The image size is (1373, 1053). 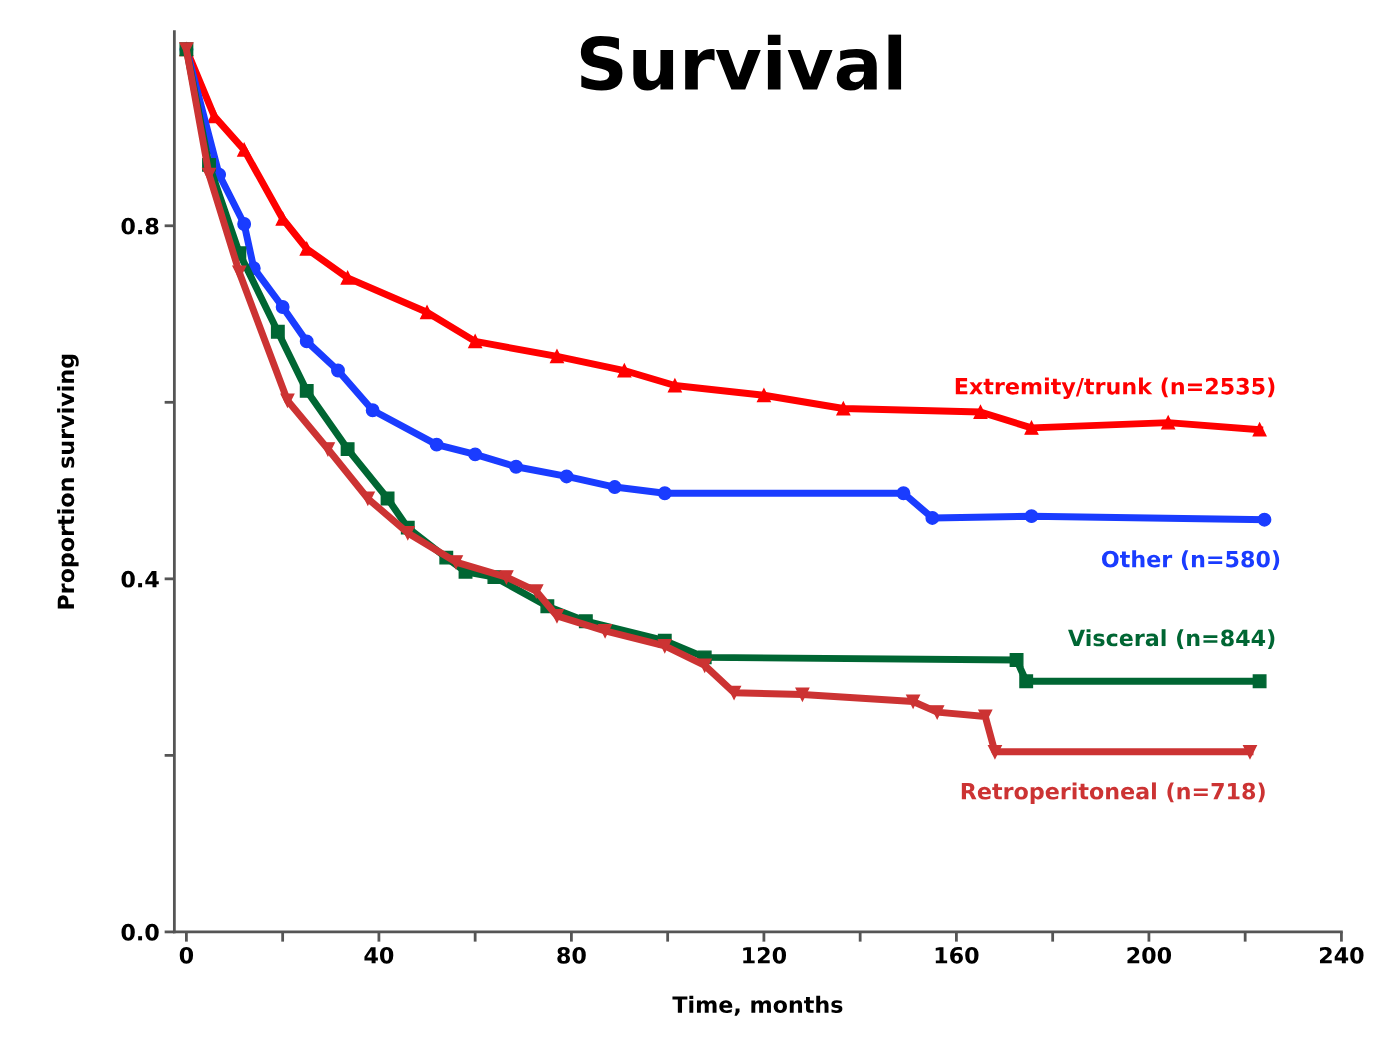 I want to click on x-tick-label: 0, so click(x=186, y=955).